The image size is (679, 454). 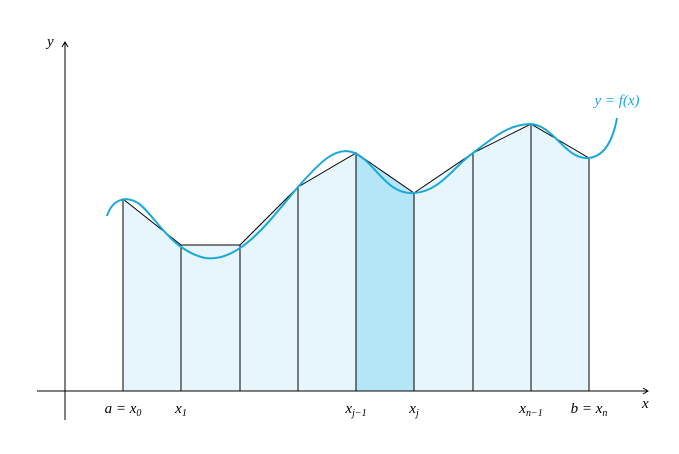 I want to click on tick-label: x1, so click(x=180, y=410).